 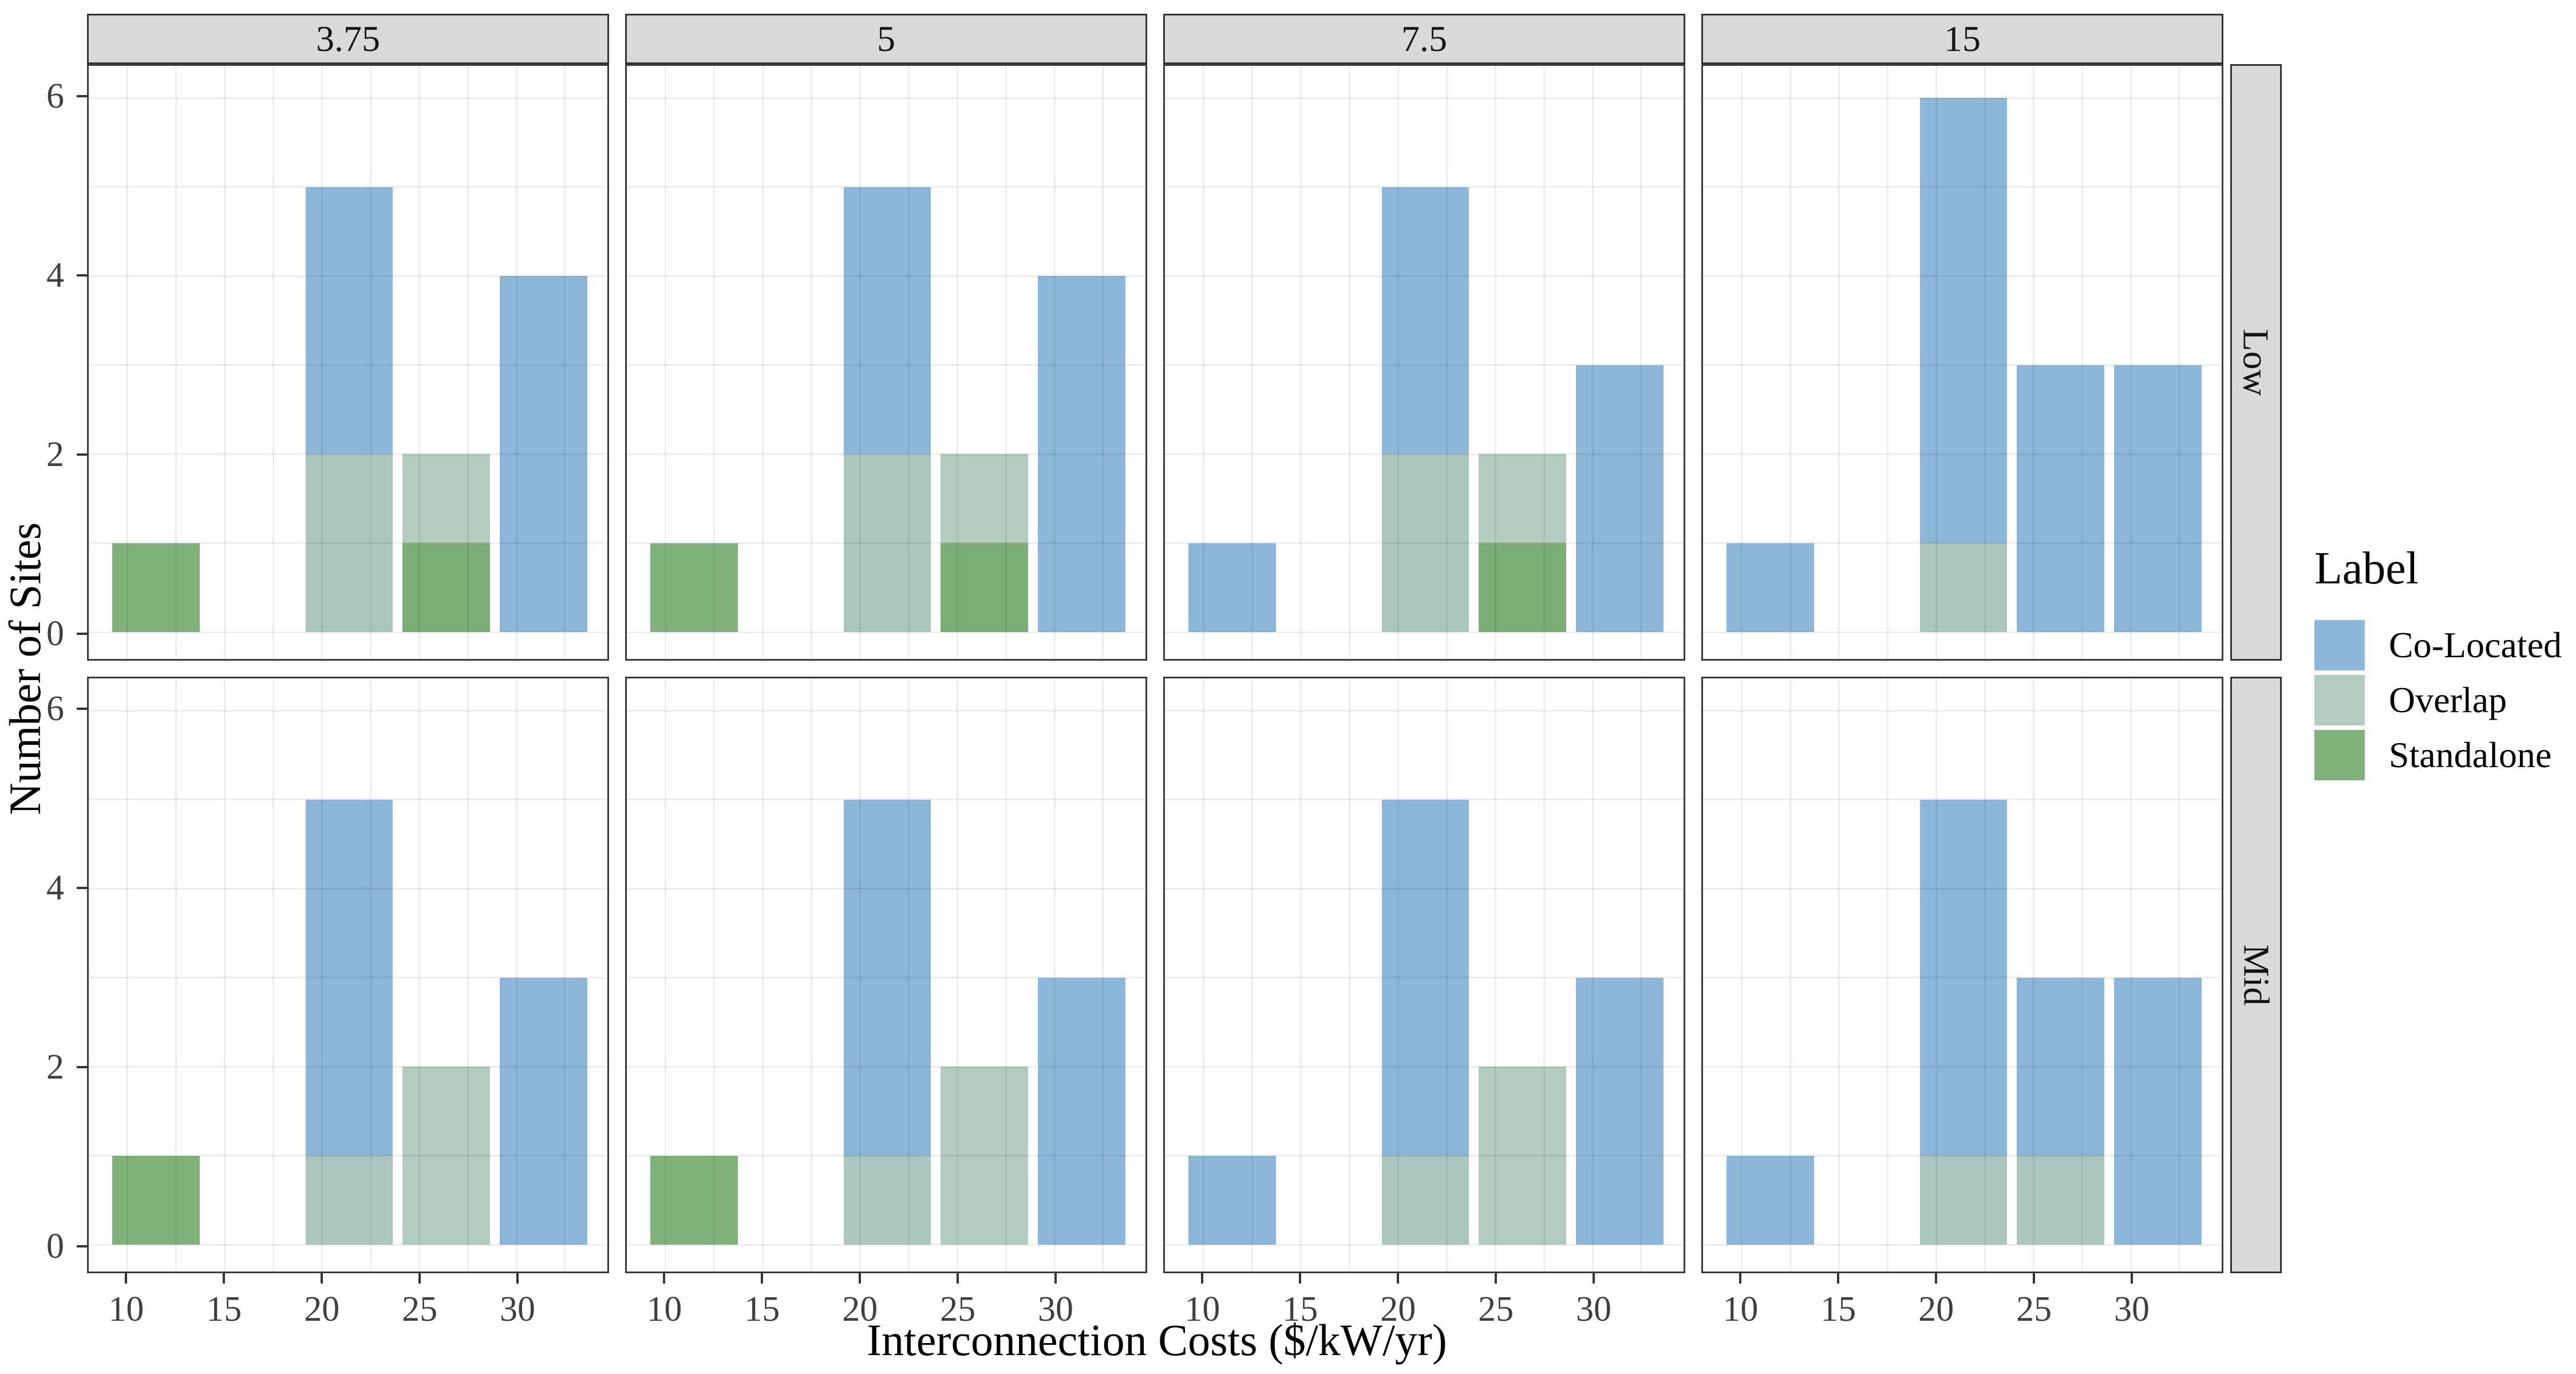 I want to click on standalone-swatch-icon, so click(x=2339, y=755).